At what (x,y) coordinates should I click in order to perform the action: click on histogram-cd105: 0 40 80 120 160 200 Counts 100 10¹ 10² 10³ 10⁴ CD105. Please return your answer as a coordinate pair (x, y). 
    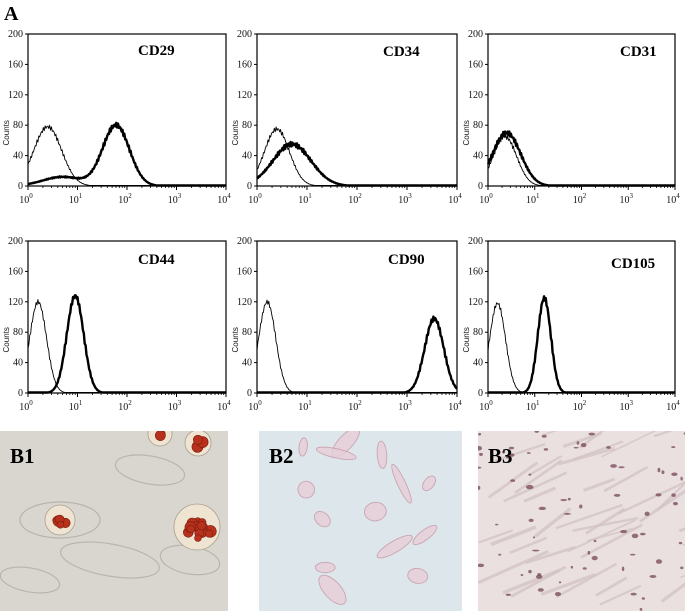
    Looking at the image, I should click on (571, 324).